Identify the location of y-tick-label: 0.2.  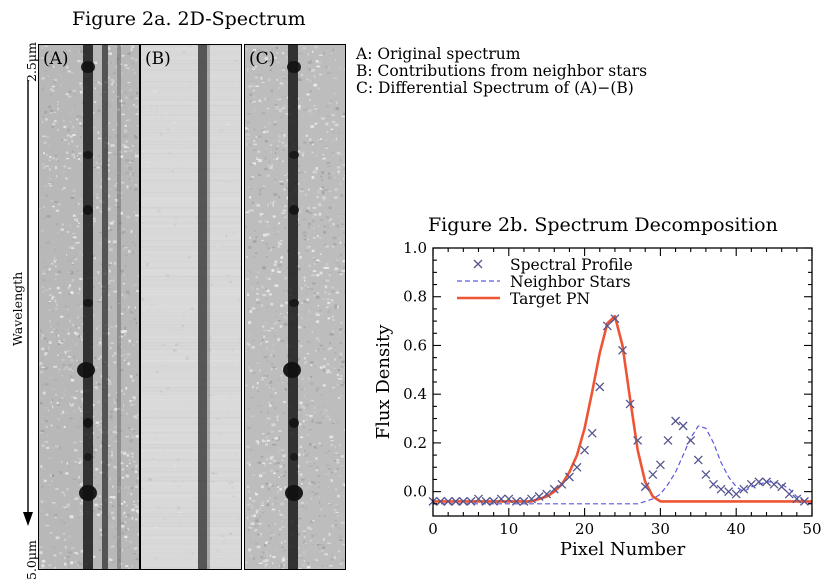
(415, 443).